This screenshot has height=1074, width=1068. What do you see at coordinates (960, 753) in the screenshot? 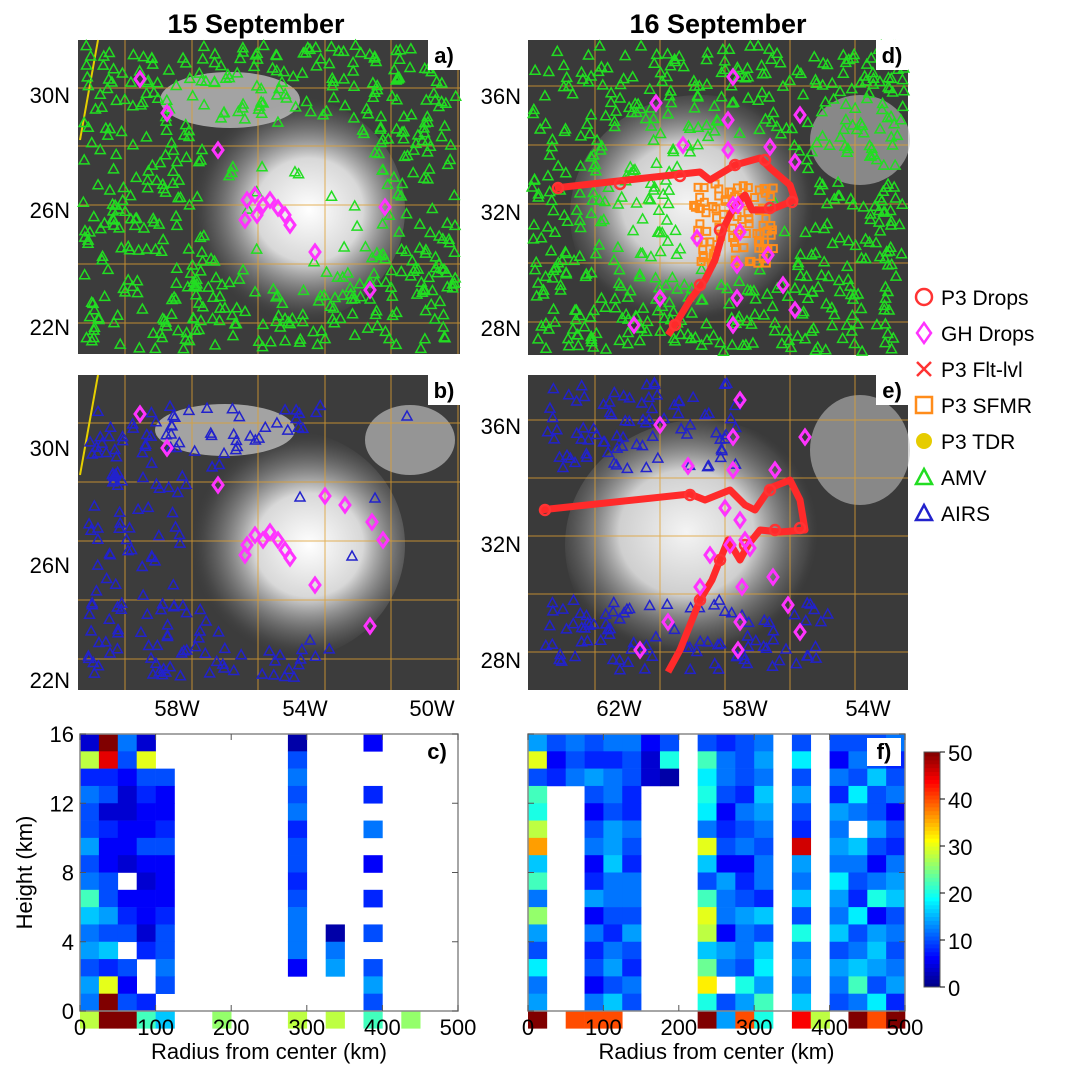
I see `colorbar-tick-label: 50` at bounding box center [960, 753].